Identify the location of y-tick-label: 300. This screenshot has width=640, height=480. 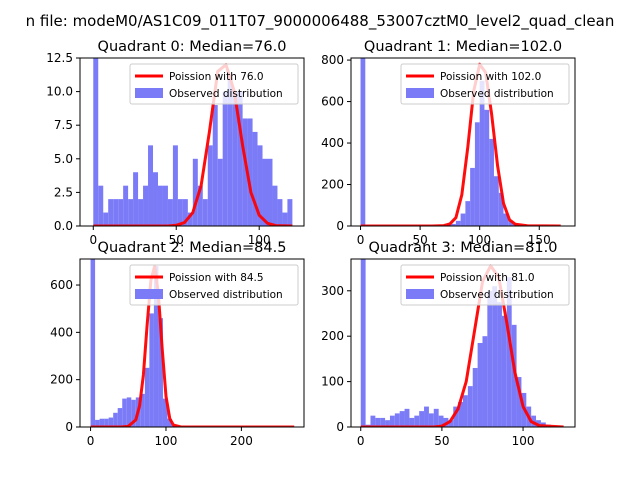
(332, 291).